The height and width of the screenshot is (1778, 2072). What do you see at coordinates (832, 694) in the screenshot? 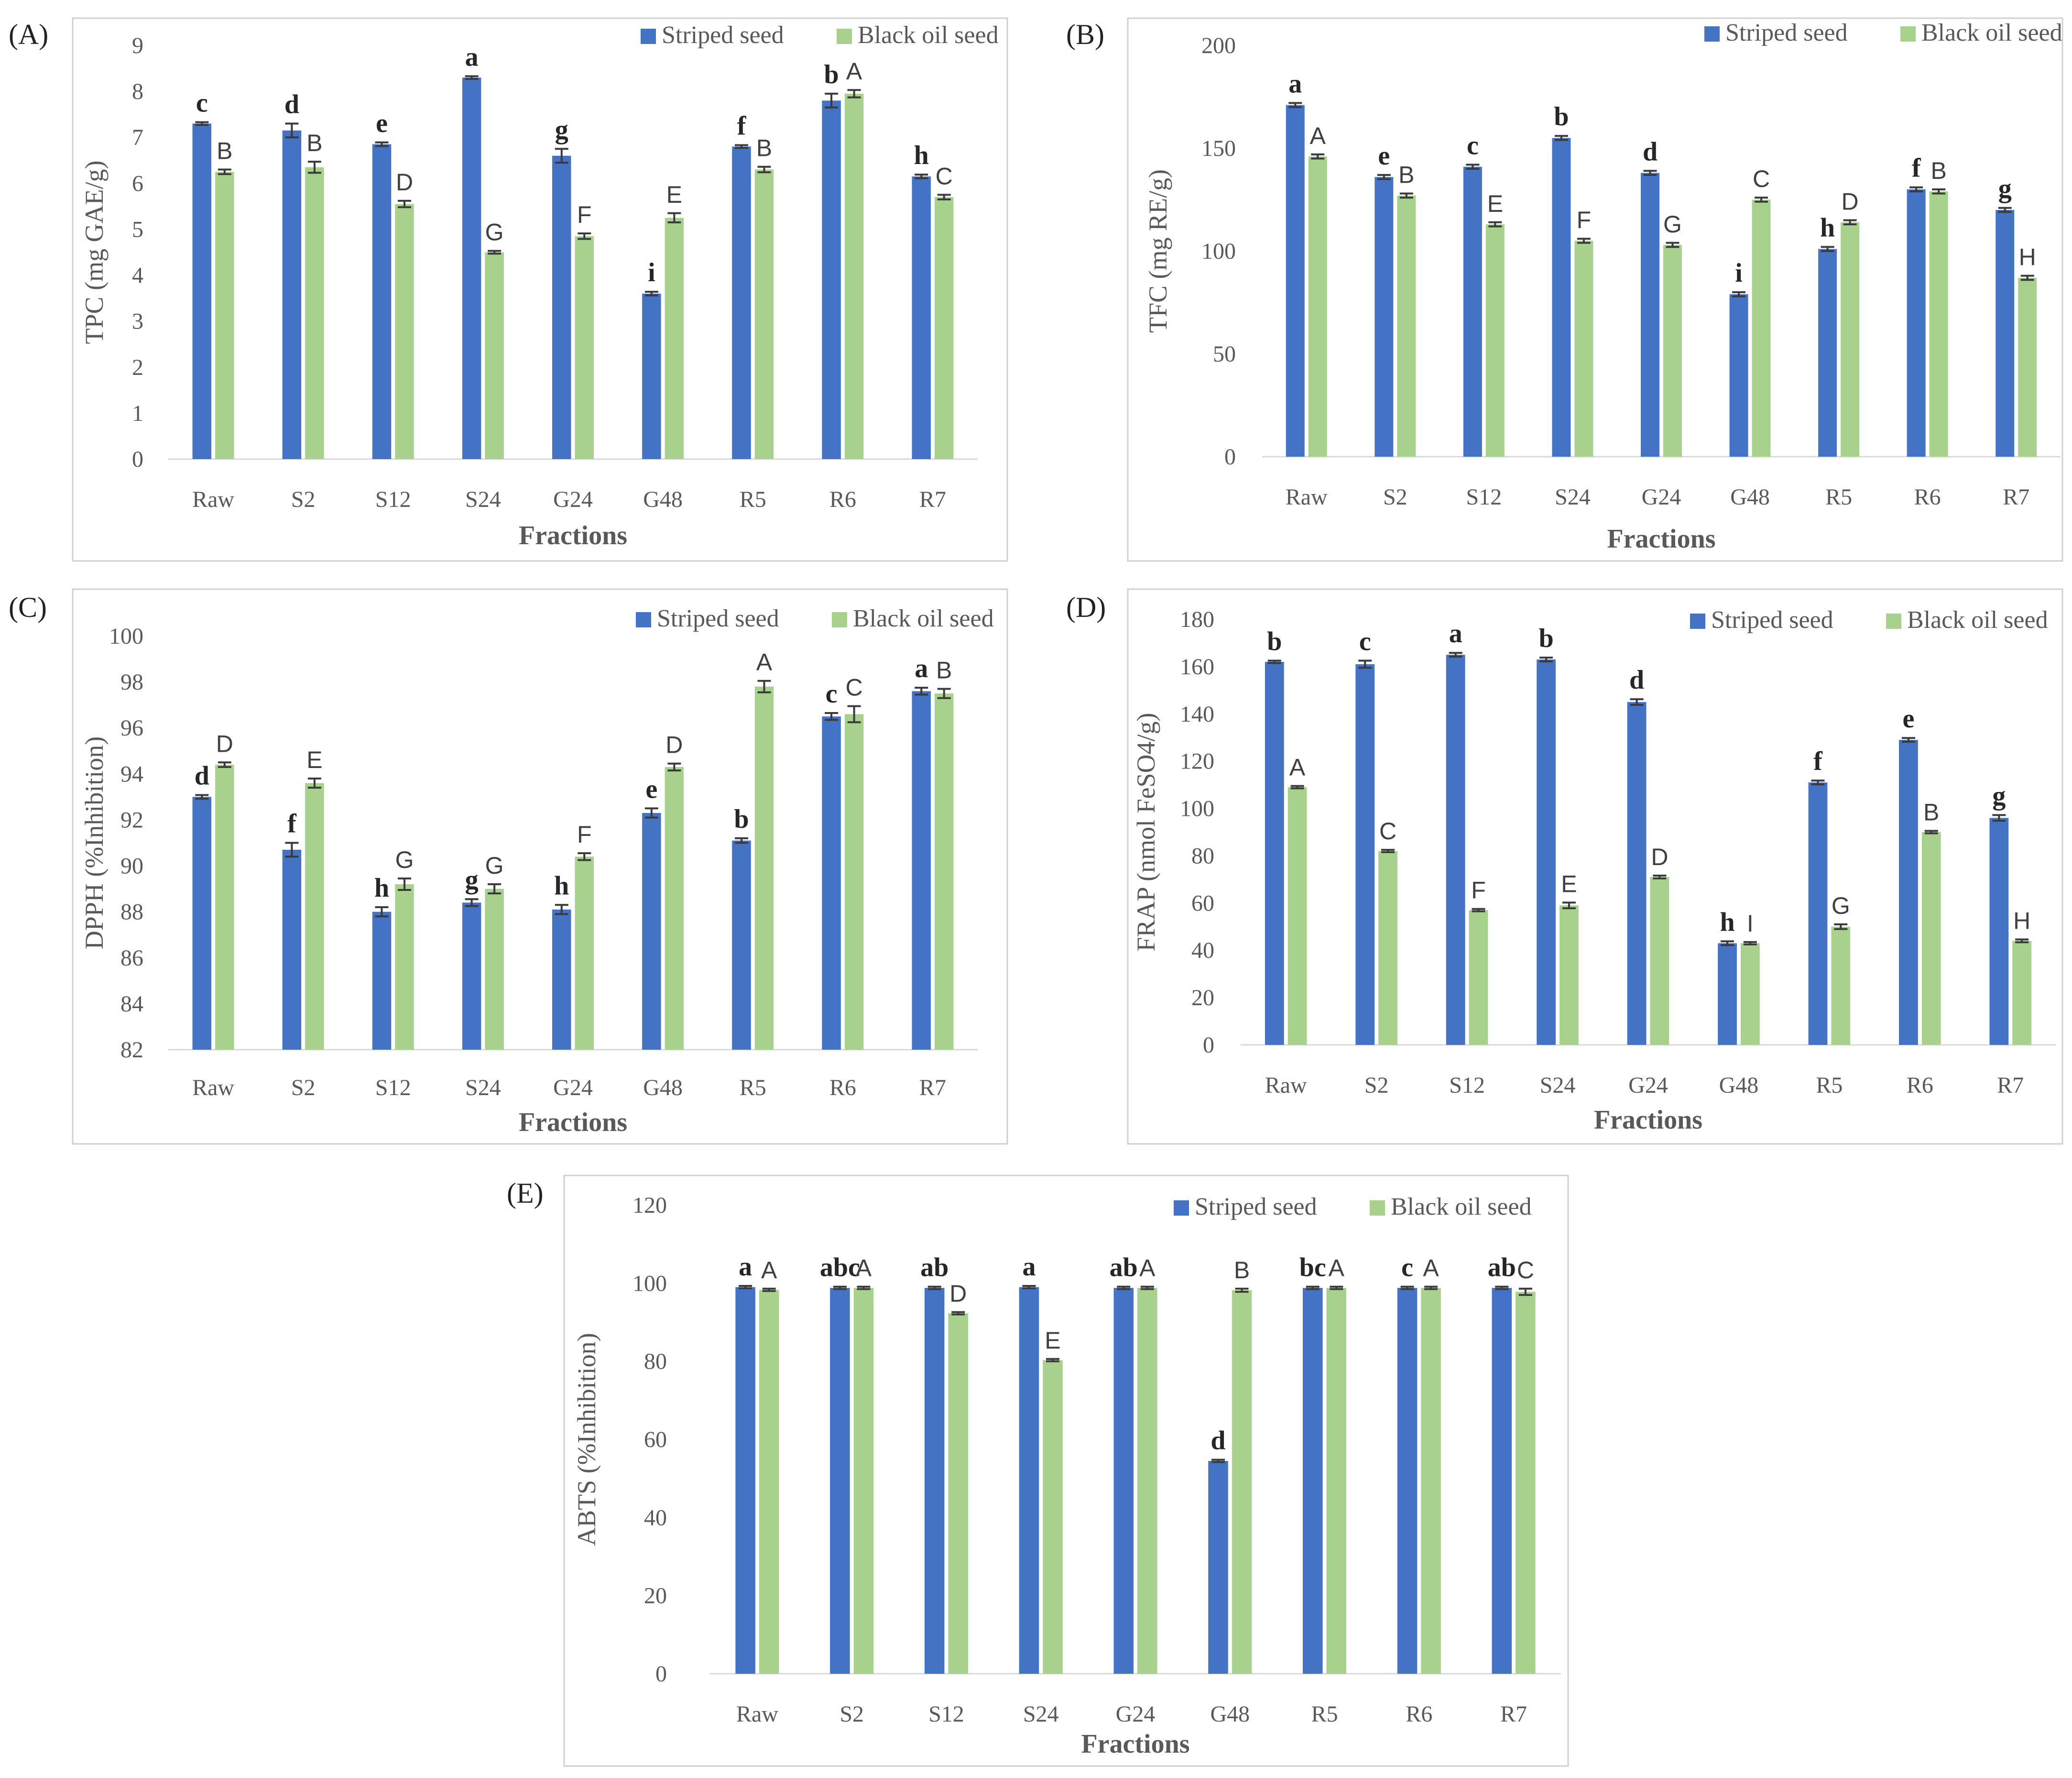
I see `significance-label: c` at bounding box center [832, 694].